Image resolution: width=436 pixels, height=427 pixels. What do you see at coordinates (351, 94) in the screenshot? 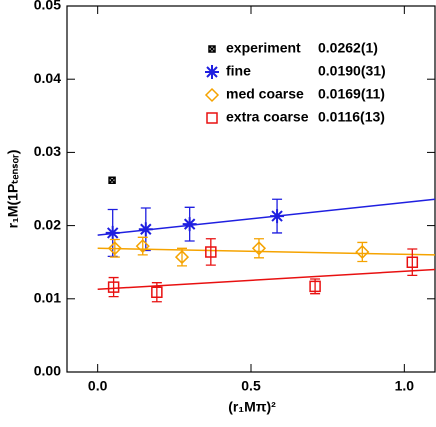
I see `legend-value: 0.0169(11)` at bounding box center [351, 94].